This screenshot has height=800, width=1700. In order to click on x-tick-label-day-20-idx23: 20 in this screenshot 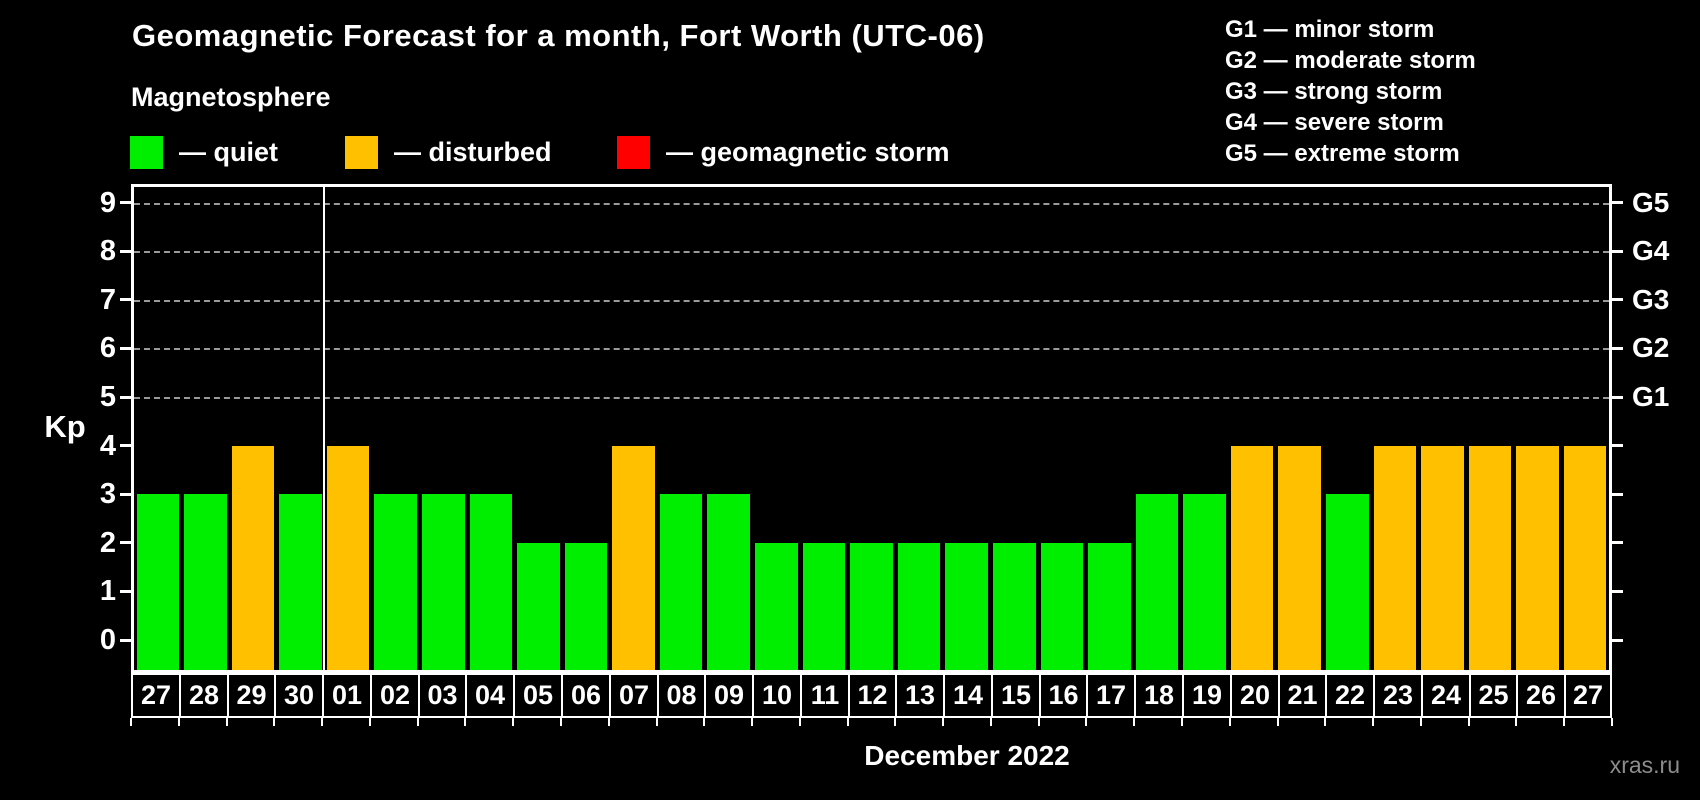, I will do `click(1255, 695)`.